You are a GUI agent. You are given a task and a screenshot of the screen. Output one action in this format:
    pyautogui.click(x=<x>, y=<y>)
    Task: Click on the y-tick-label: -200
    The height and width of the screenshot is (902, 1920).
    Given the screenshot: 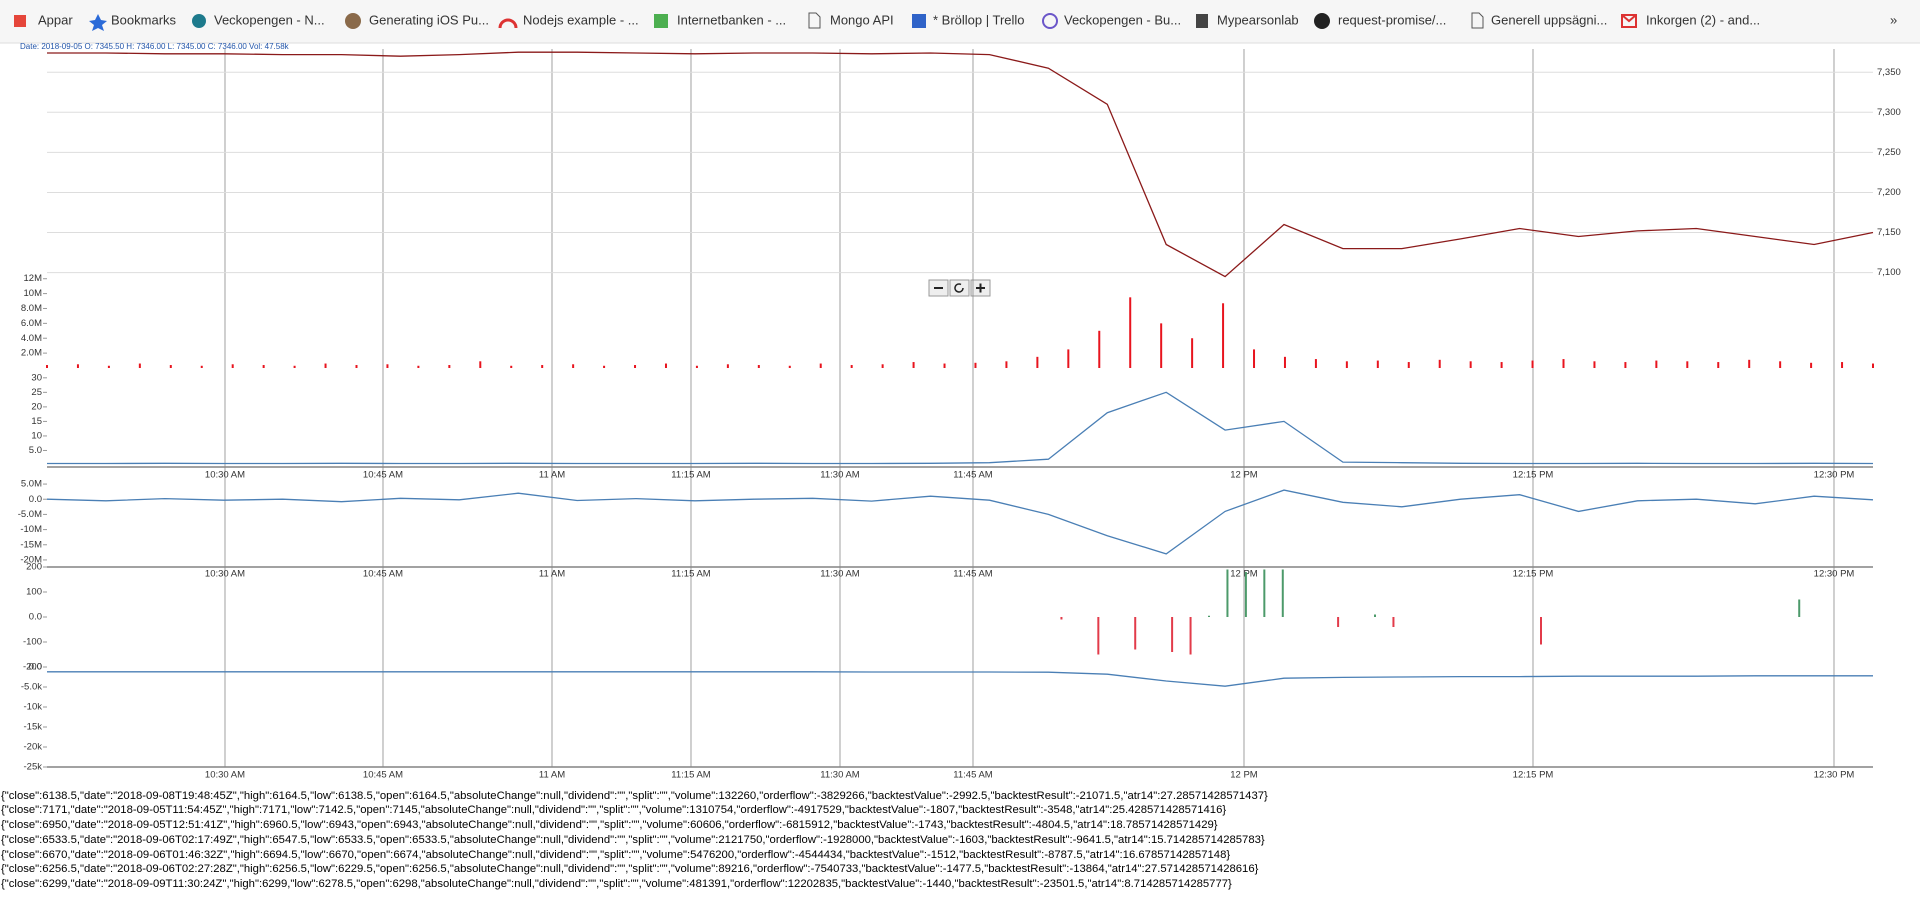 What is the action you would take?
    pyautogui.click(x=32, y=667)
    